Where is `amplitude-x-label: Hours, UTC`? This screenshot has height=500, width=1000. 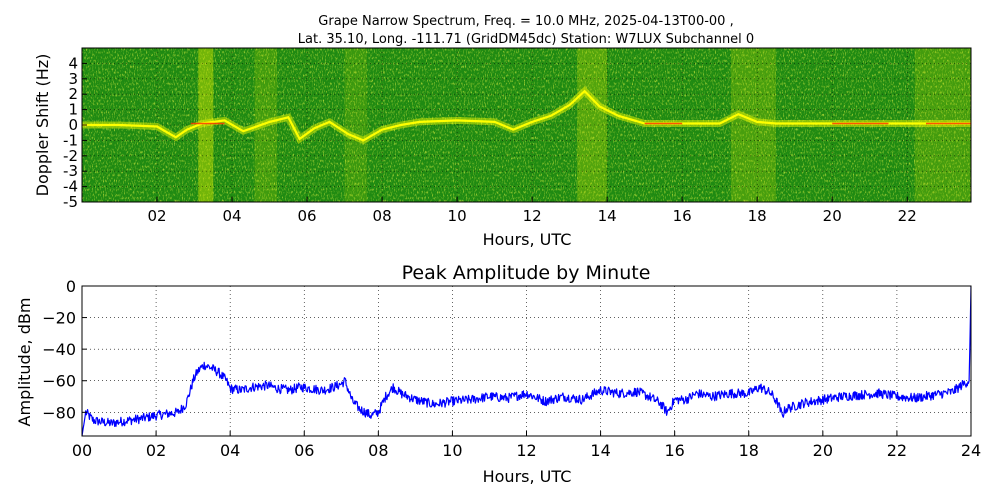
amplitude-x-label: Hours, UTC is located at coordinates (527, 476).